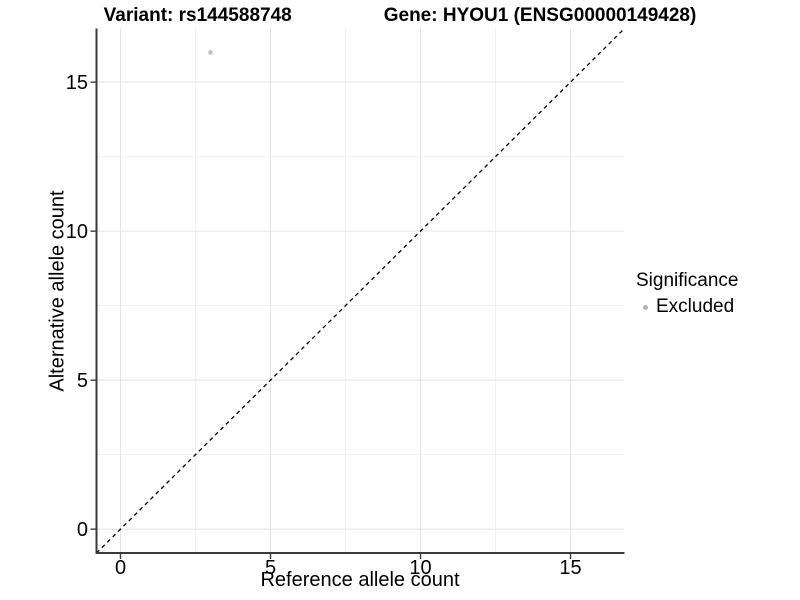 This screenshot has width=800, height=600. What do you see at coordinates (540, 15) in the screenshot?
I see `gene-title: Gene: HYOU1 (ENSG00000149428)` at bounding box center [540, 15].